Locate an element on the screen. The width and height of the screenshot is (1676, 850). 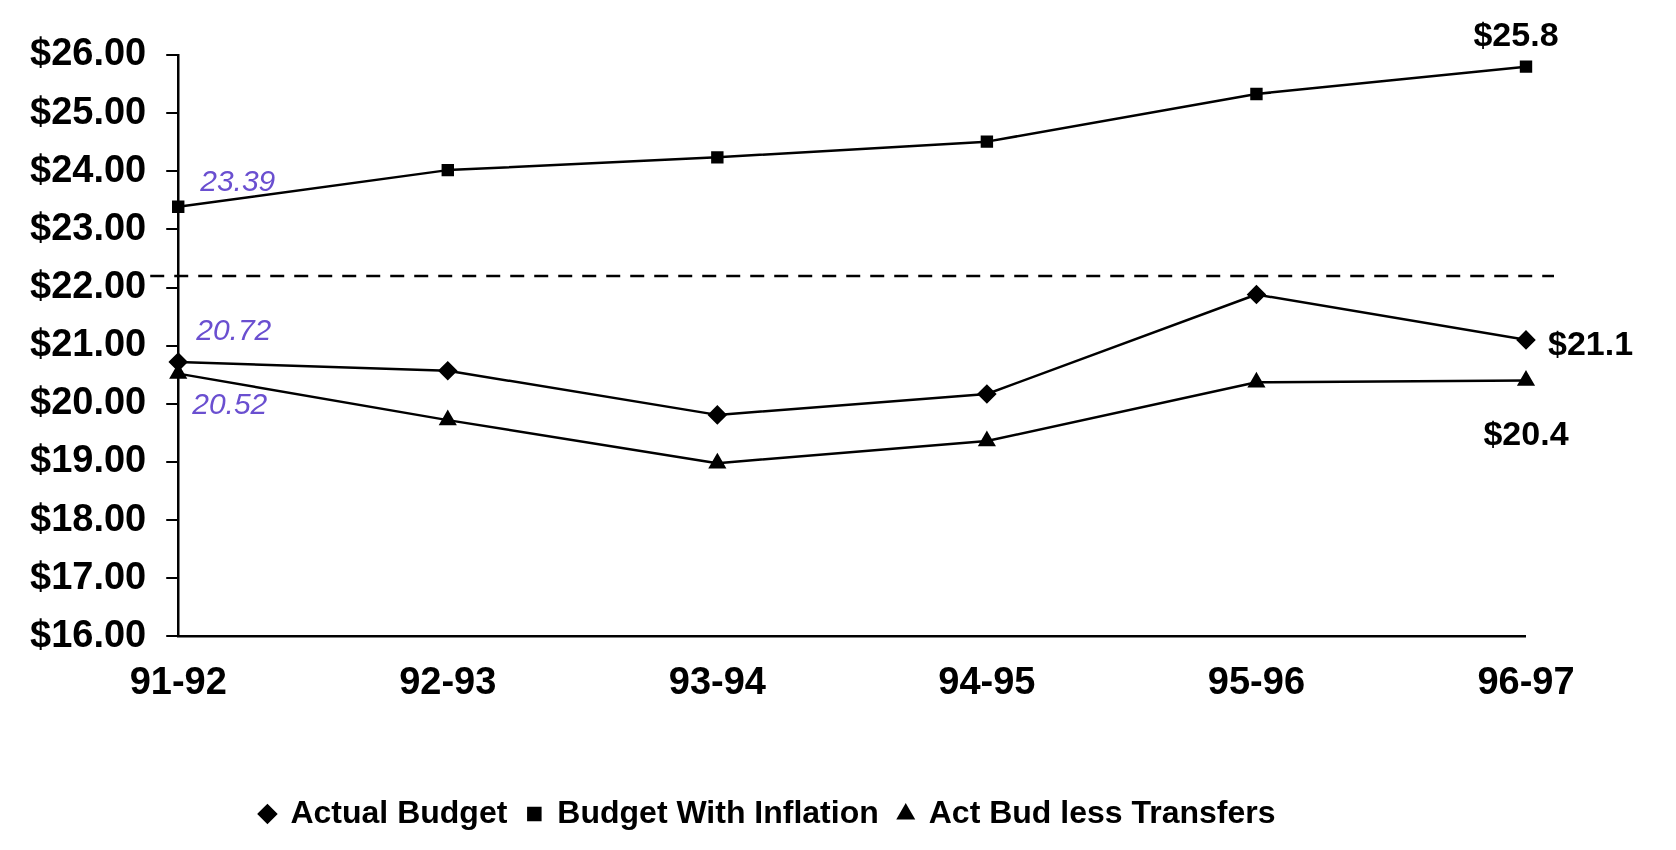
legend-label: Budget With Inflation is located at coordinates (718, 811).